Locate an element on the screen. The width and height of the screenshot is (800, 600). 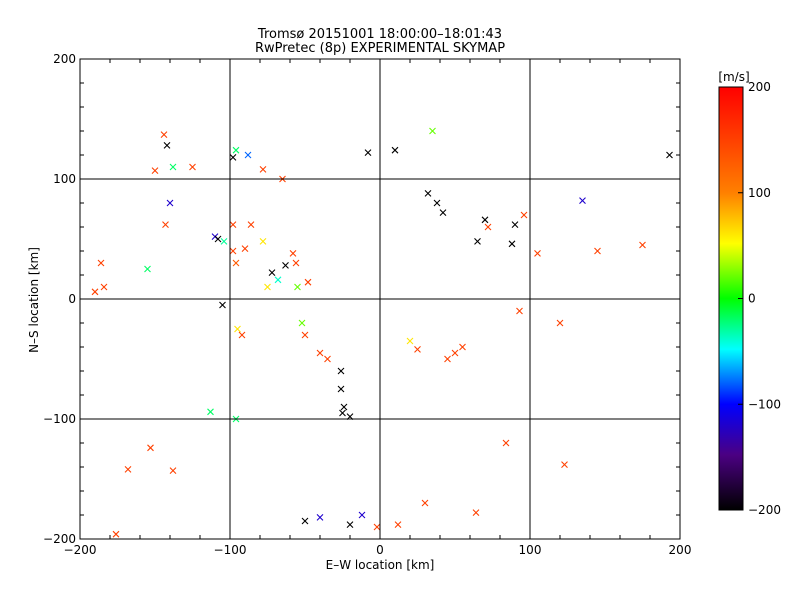
colorbar-tick-label: 100 is located at coordinates (759, 193).